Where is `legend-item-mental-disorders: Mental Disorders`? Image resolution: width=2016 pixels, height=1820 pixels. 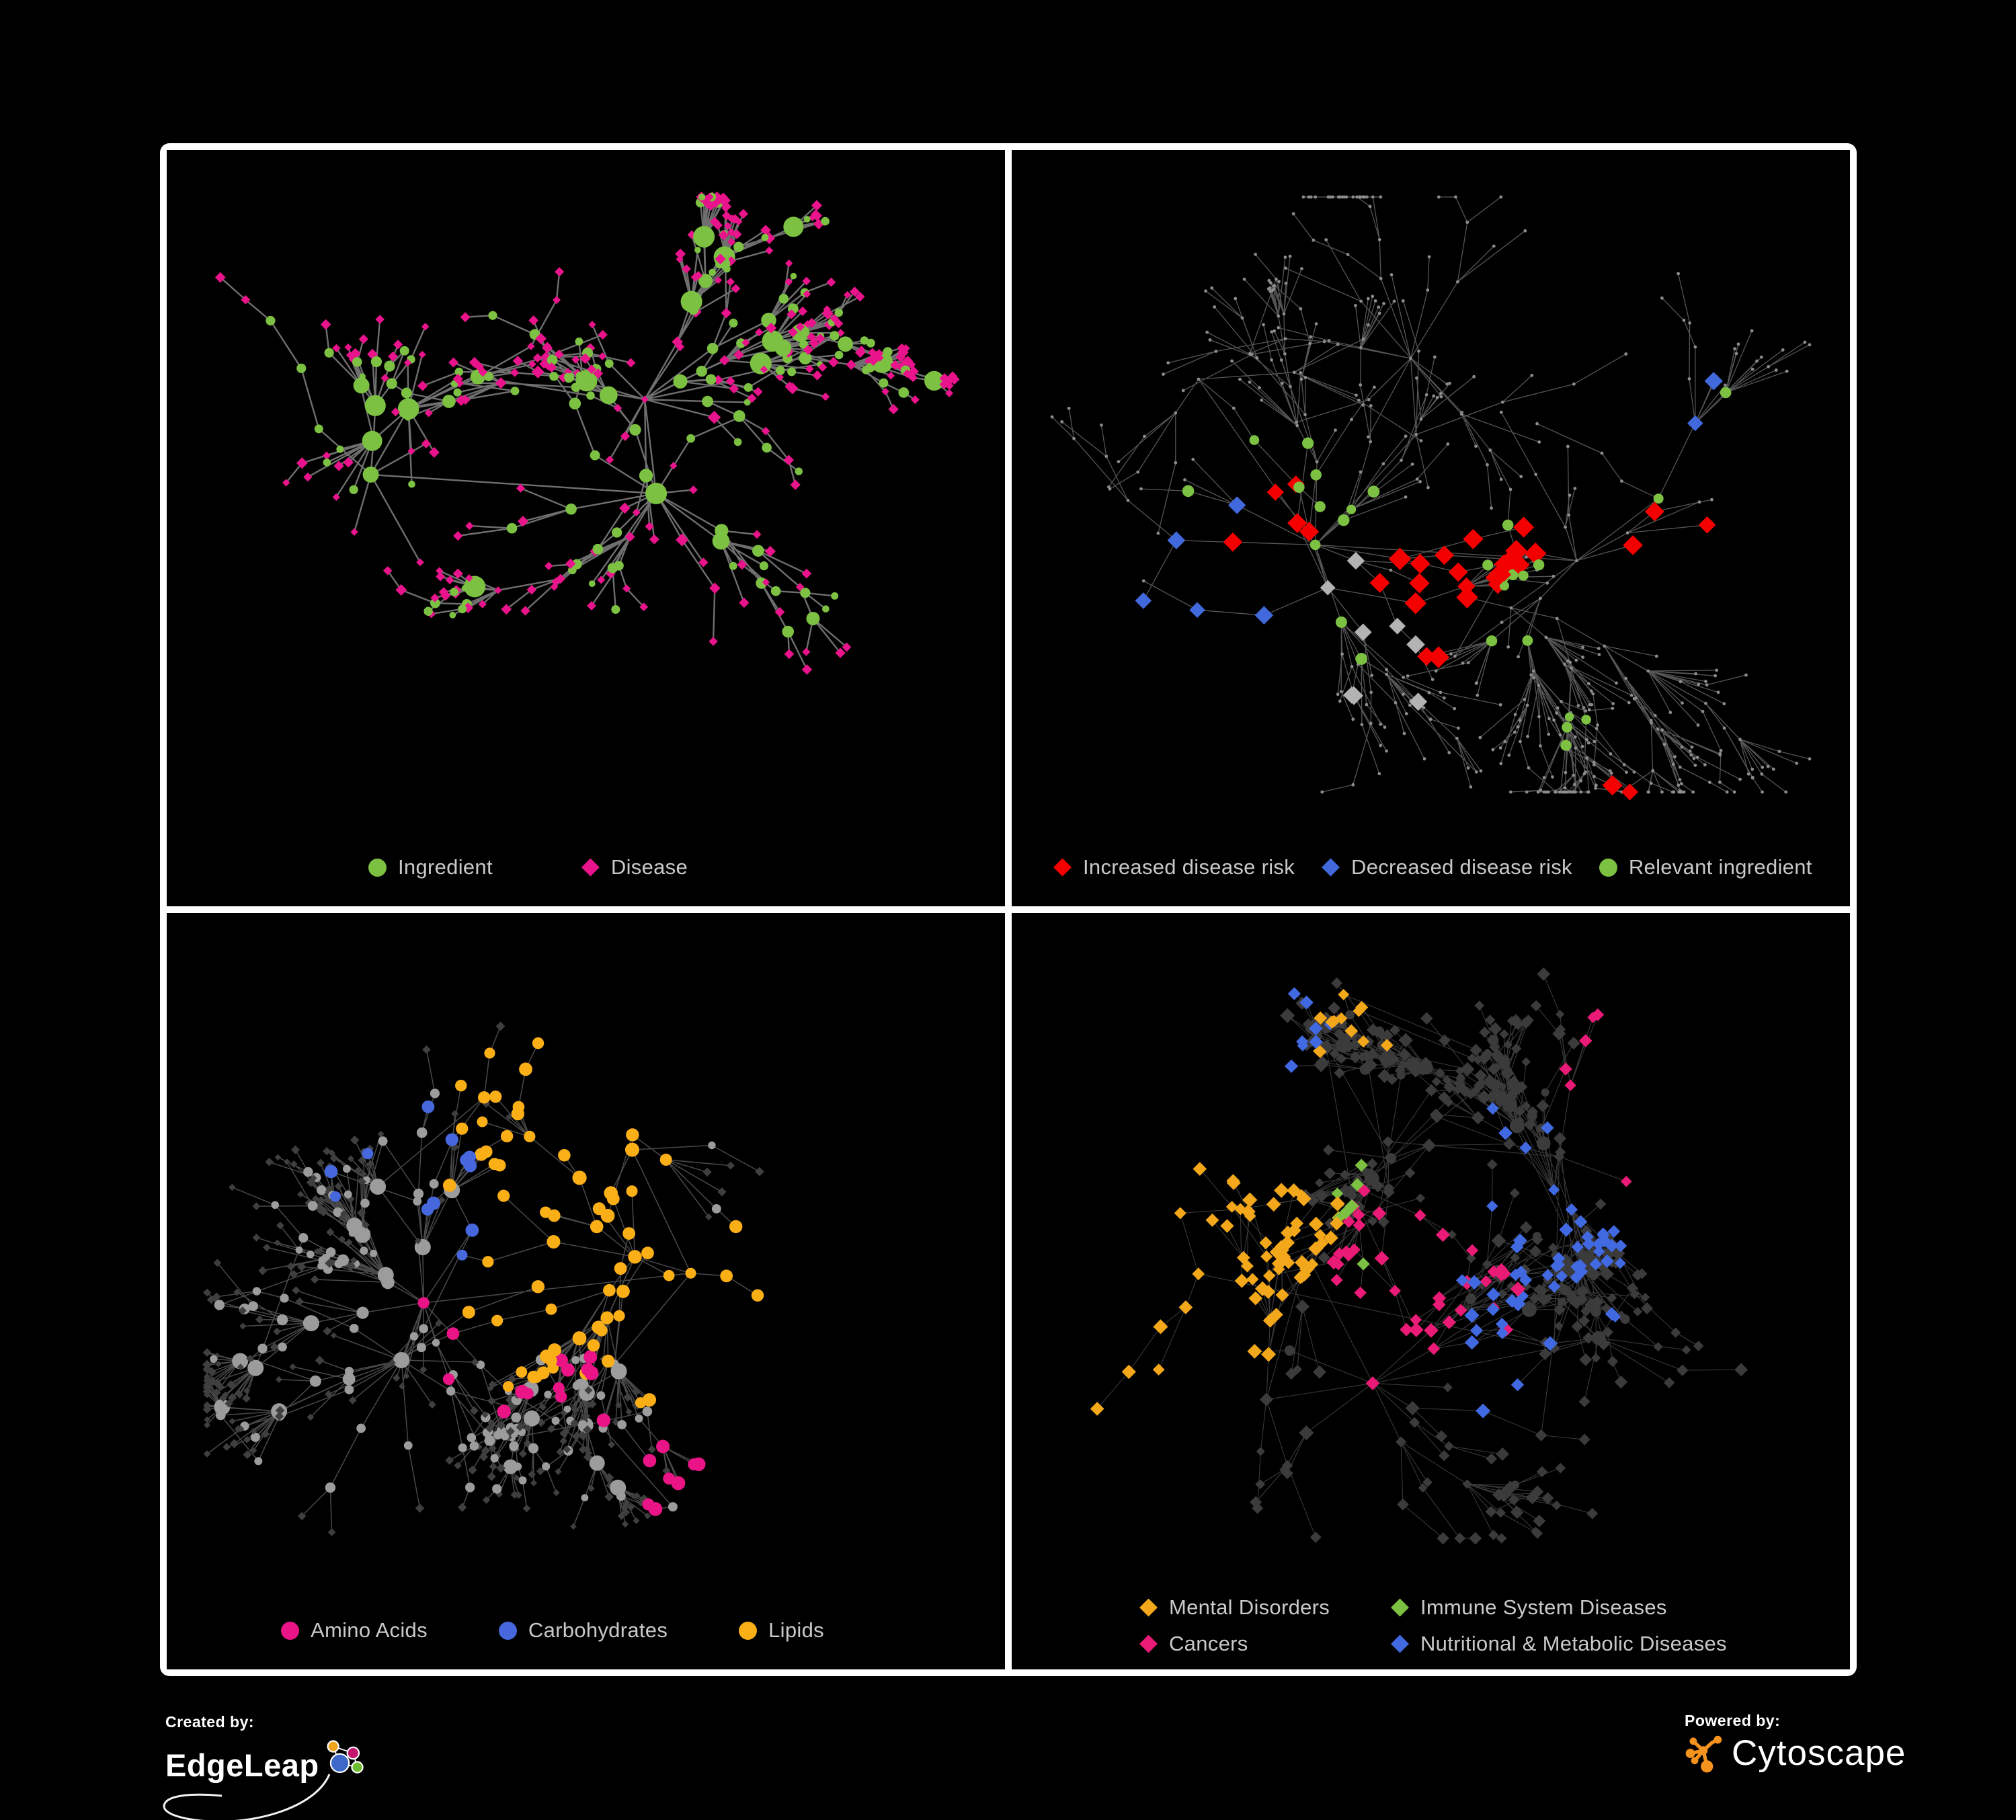
legend-item-mental-disorders: Mental Disorders is located at coordinates (1265, 1607).